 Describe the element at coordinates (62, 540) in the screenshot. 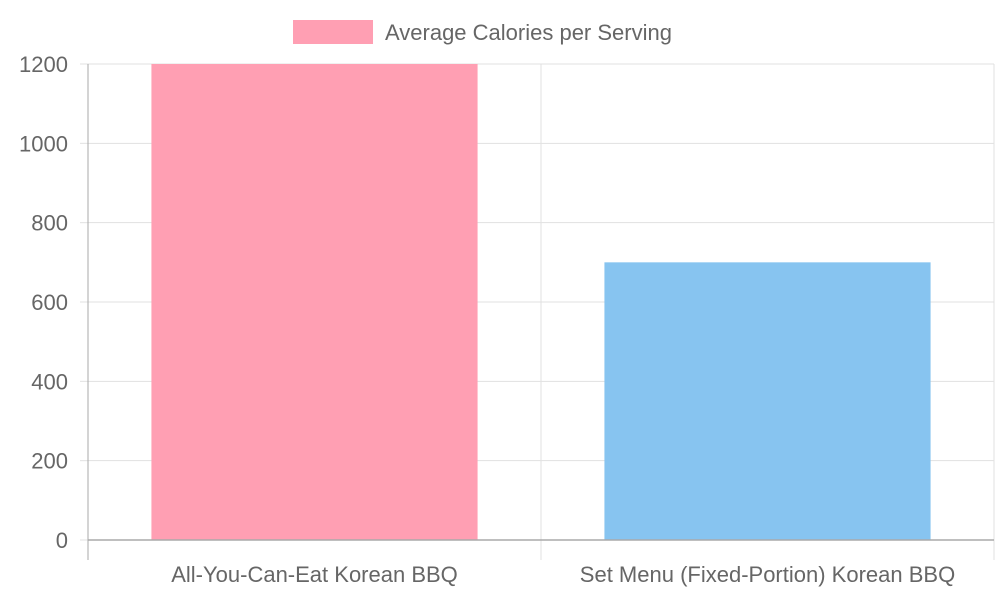

I see `y-tick-label: 0` at that location.